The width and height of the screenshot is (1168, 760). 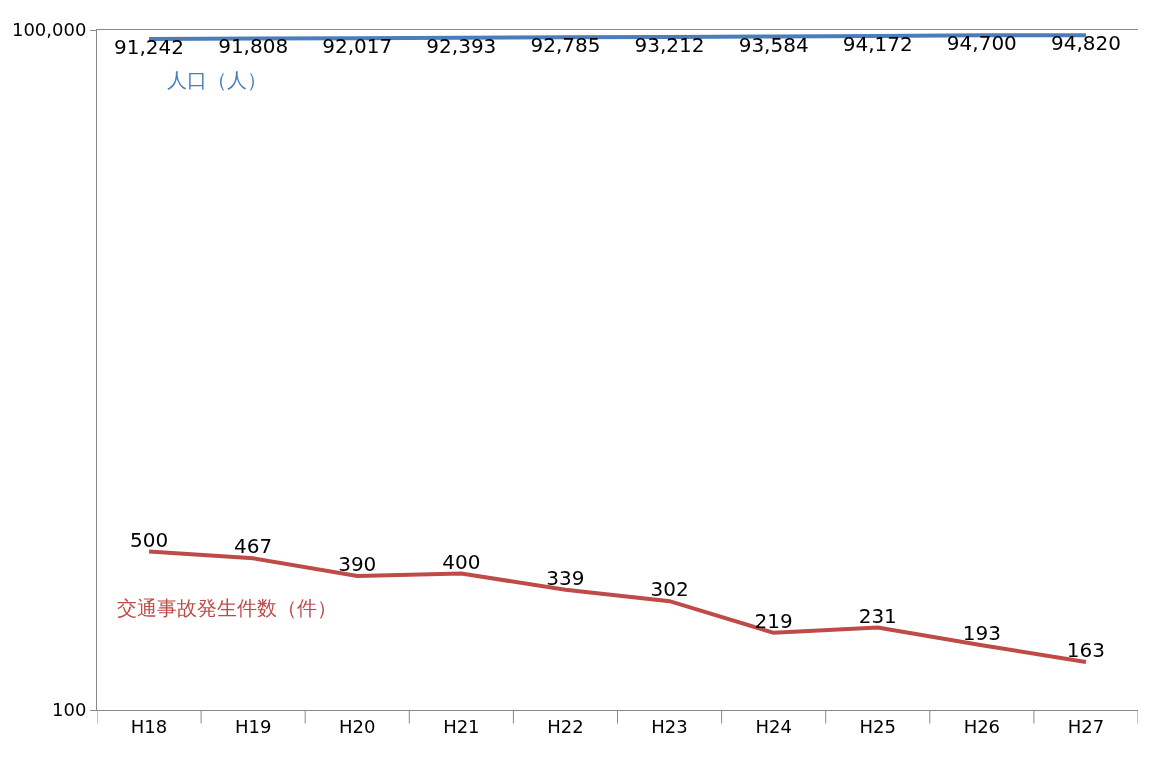 What do you see at coordinates (981, 43) in the screenshot?
I see `data-label: 94,700` at bounding box center [981, 43].